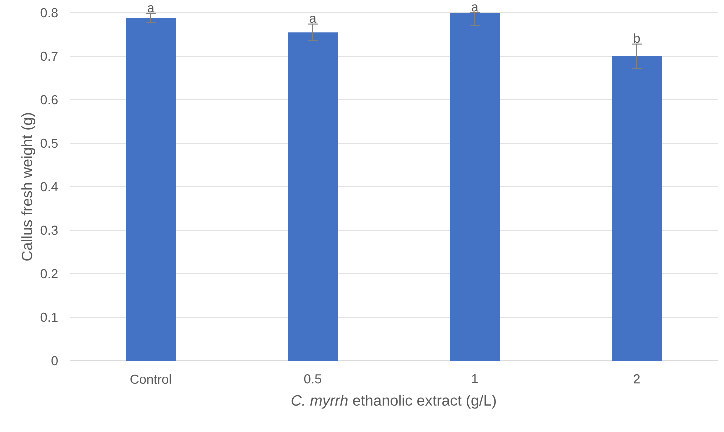  I want to click on y-tick-label: 0.5, so click(49, 143).